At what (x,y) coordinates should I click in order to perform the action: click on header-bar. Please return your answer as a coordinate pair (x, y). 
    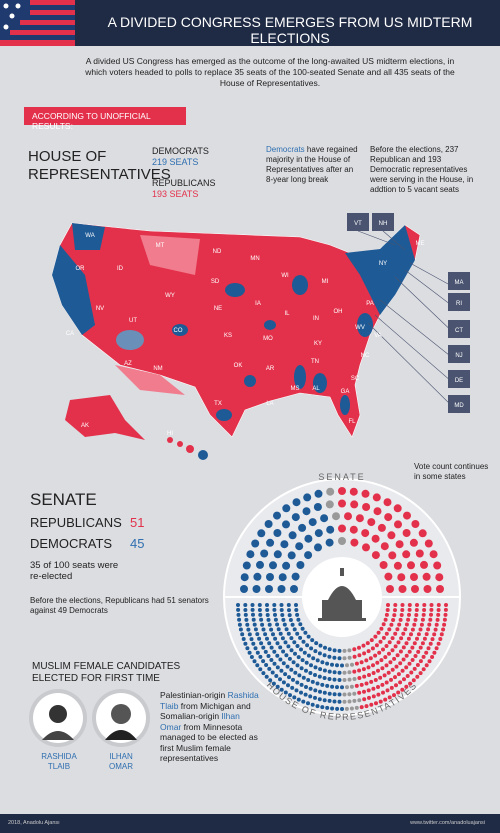
    Looking at the image, I should click on (250, 23).